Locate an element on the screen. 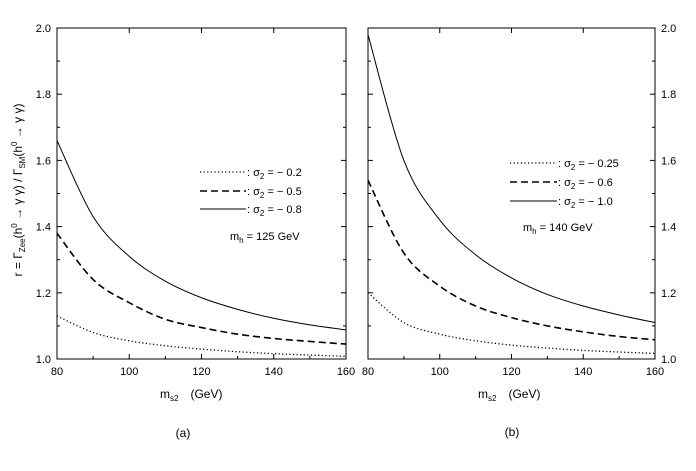 Image resolution: width=696 pixels, height=471 pixels. panel-a-x-tick-label: 100 is located at coordinates (129, 372).